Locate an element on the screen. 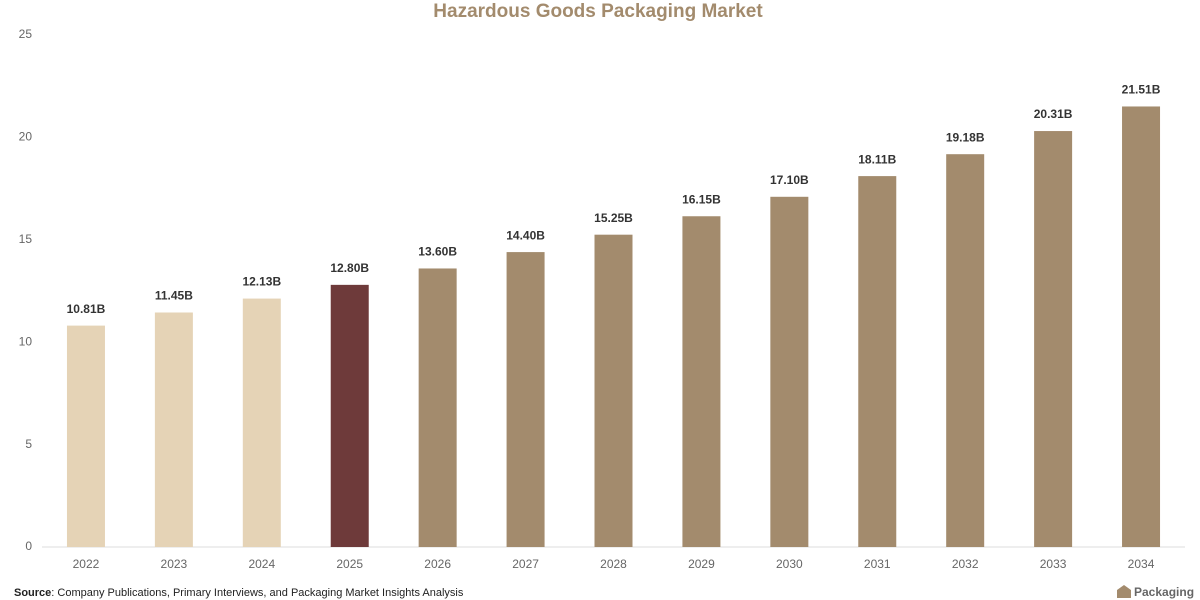 This screenshot has width=1200, height=600. chart-title: Hazardous Goods Packaging Market is located at coordinates (598, 11).